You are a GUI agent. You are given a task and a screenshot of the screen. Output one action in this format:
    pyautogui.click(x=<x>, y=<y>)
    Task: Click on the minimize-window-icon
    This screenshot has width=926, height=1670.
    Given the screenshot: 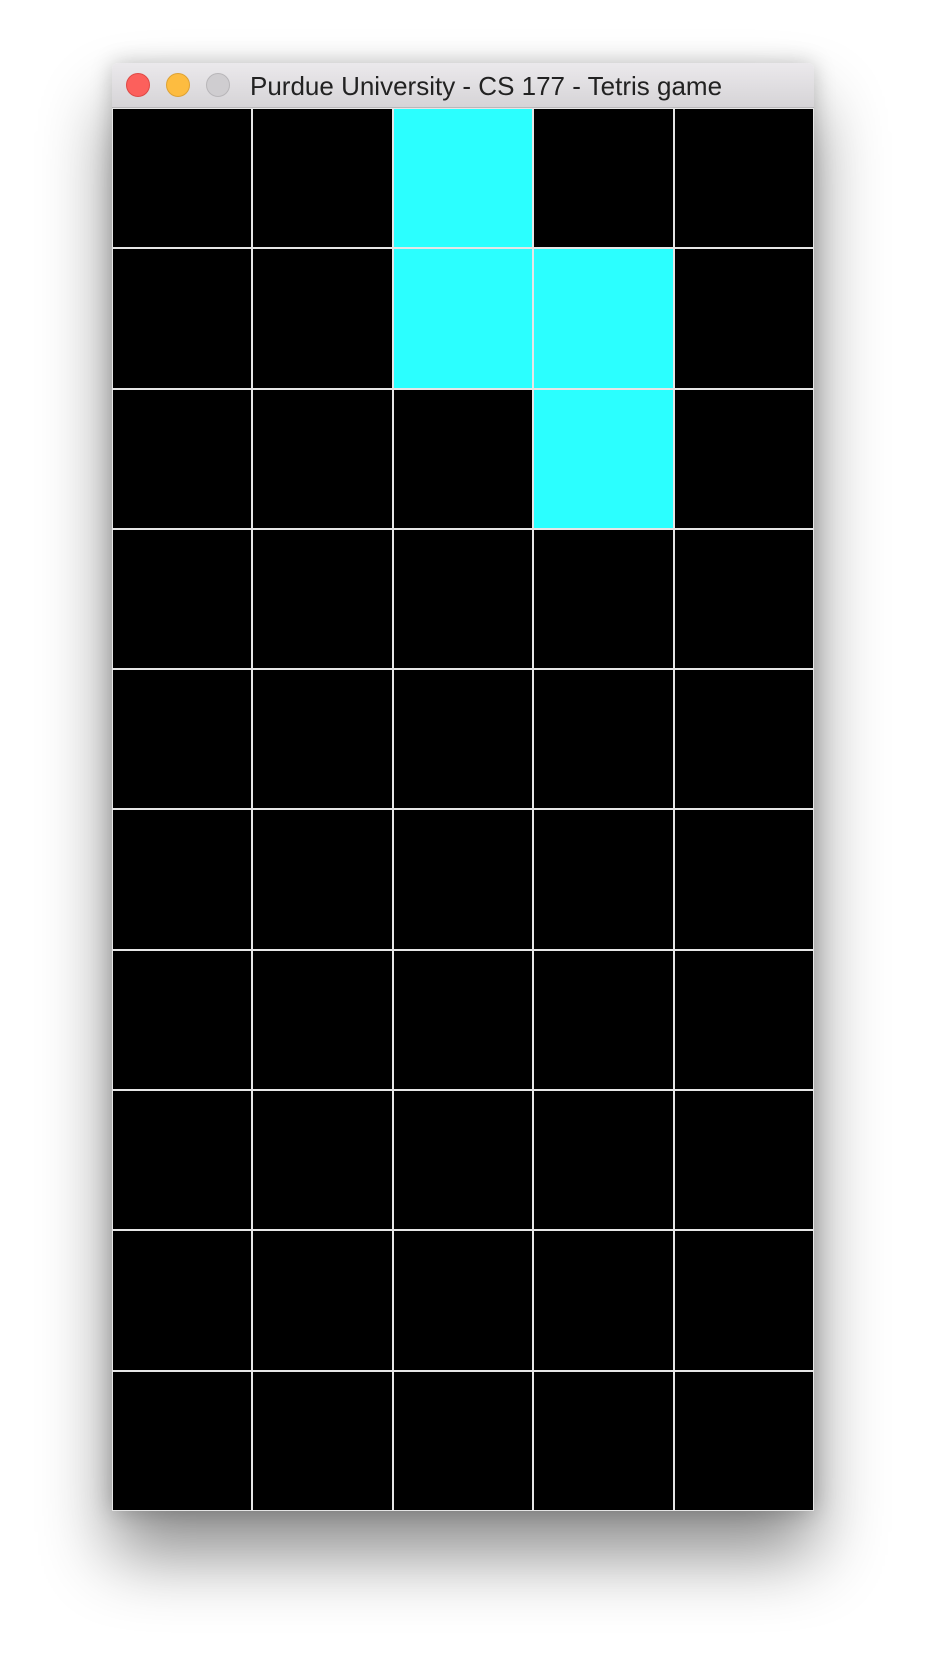 What is the action you would take?
    pyautogui.click(x=178, y=85)
    